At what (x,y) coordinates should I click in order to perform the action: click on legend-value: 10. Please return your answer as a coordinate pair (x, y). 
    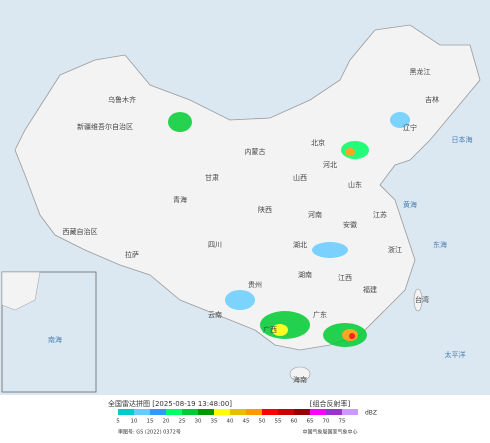
    Looking at the image, I should click on (134, 422).